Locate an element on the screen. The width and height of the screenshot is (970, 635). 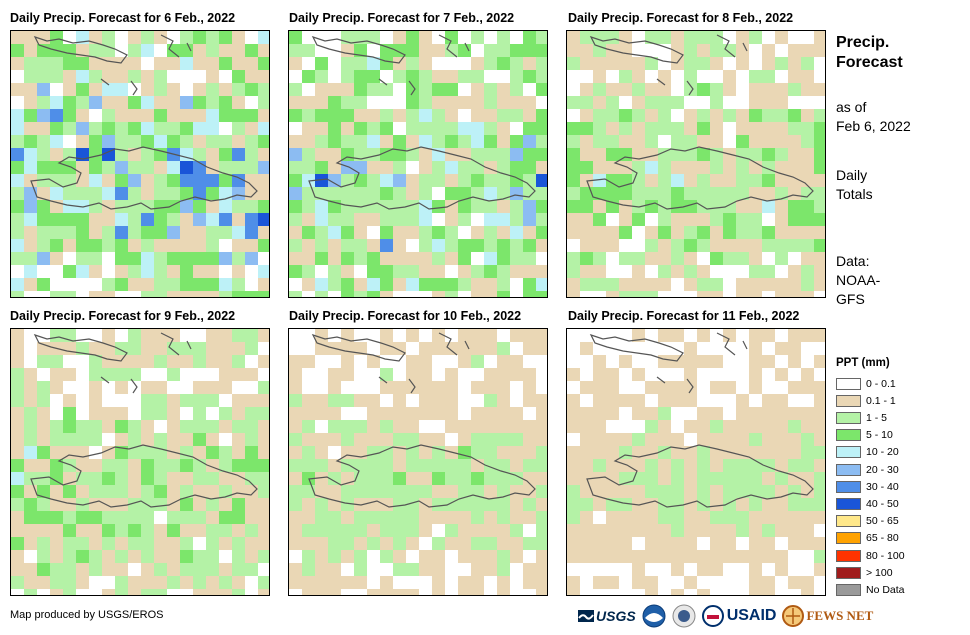
usgs-wave-icon is located at coordinates (586, 616).